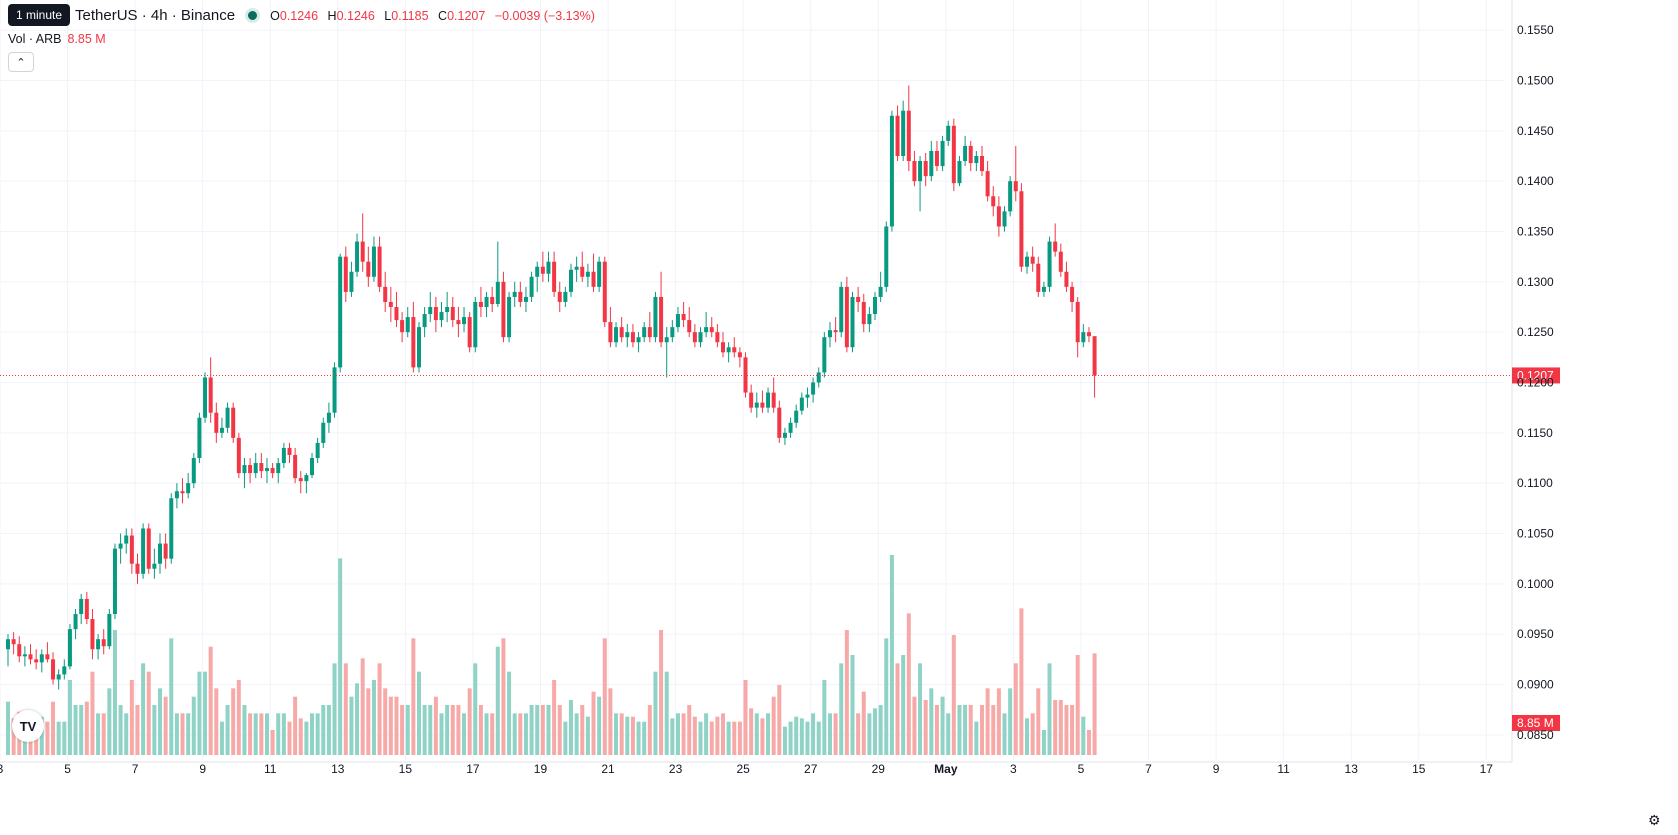 Image resolution: width=1678 pixels, height=835 pixels. I want to click on close-label: C, so click(443, 15).